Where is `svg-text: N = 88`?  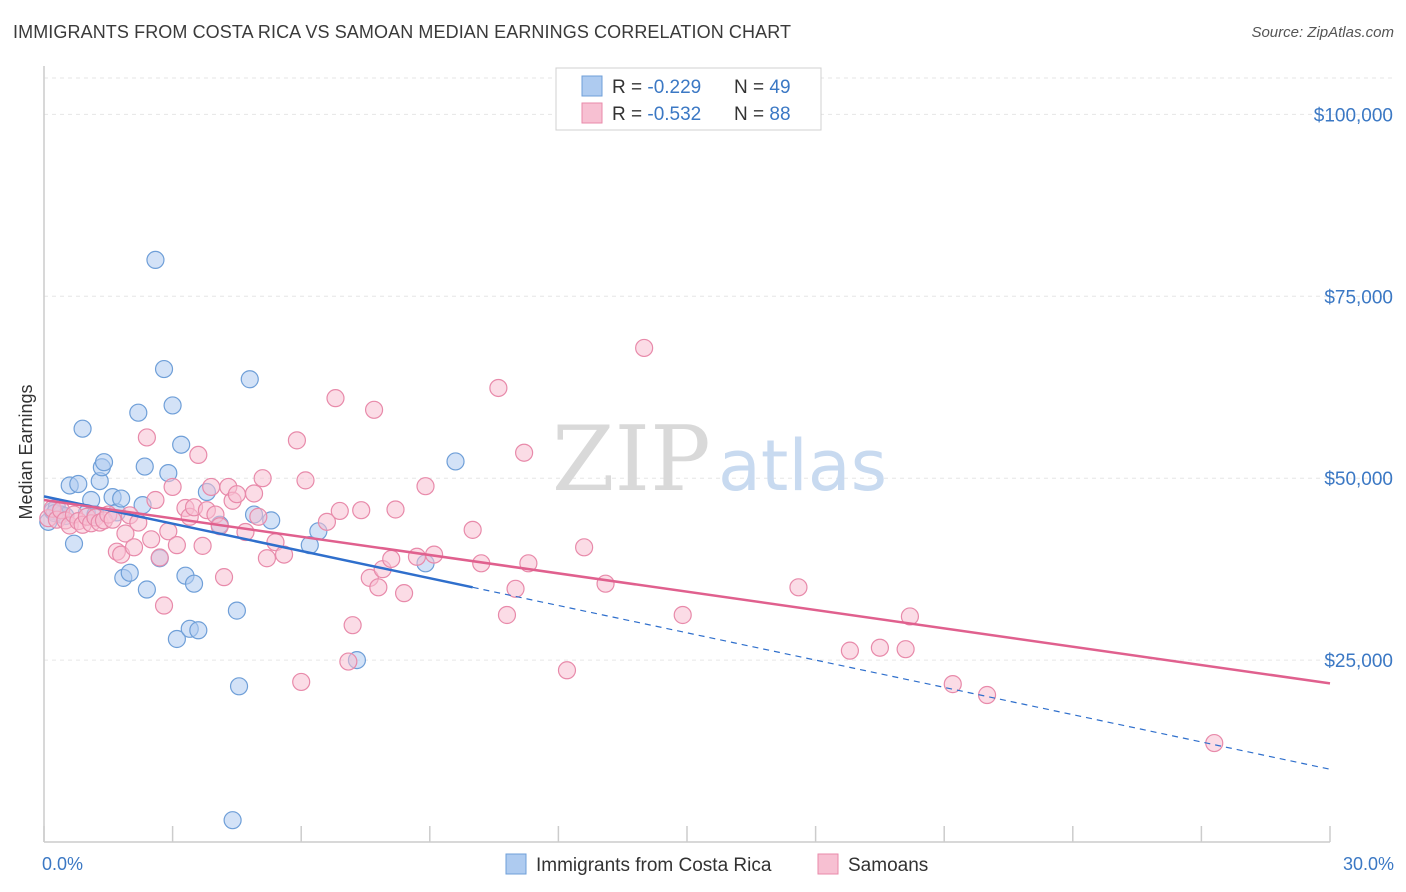
svg-text: N = 88 is located at coordinates (762, 114).